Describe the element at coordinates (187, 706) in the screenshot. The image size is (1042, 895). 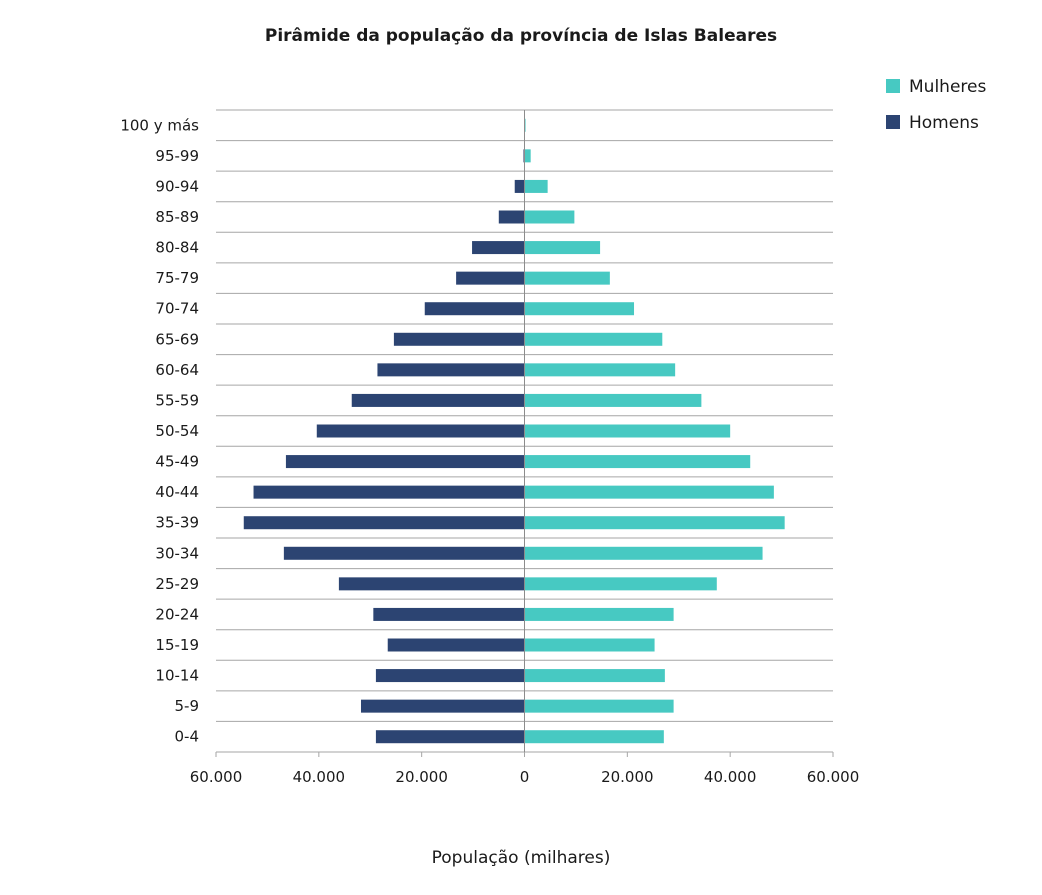
I see `category-label: 5-9` at that location.